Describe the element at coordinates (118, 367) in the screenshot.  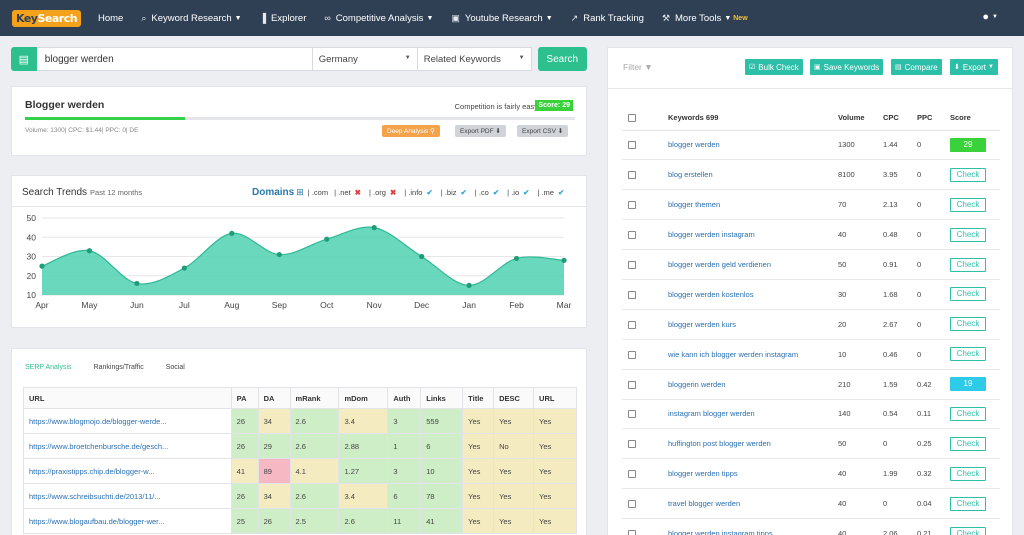
I see `tab-rankings-traffic: Rankings/Traffic` at that location.